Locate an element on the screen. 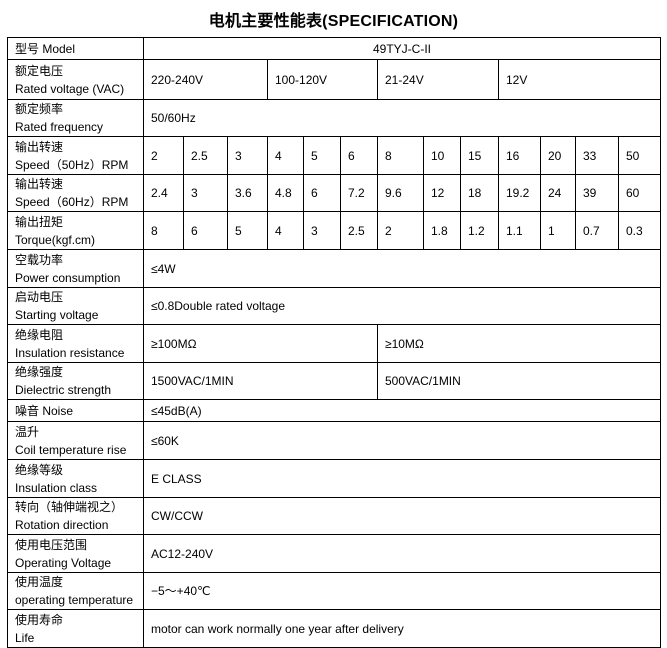 The width and height of the screenshot is (667, 648). label-en: Rotation direction is located at coordinates (62, 525).